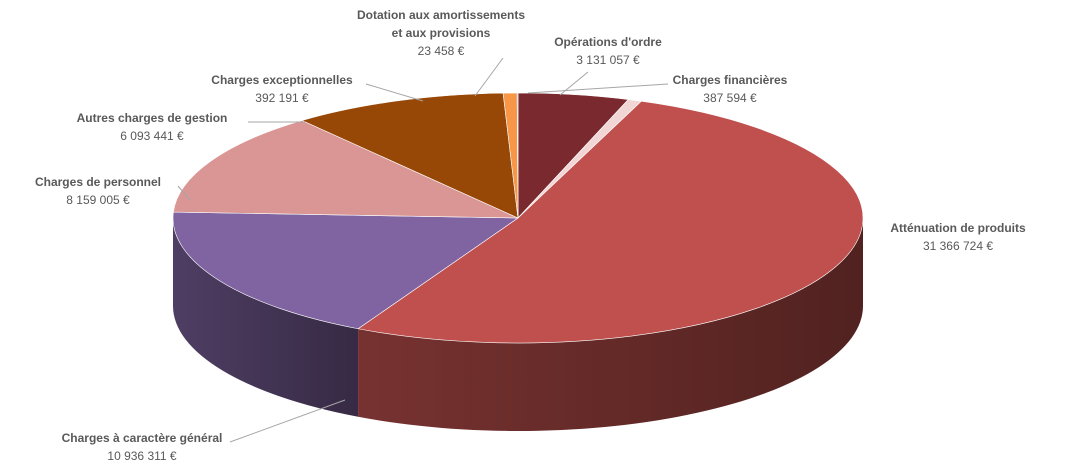  What do you see at coordinates (730, 98) in the screenshot?
I see `data-label-value-charges-financieres: 387 594 €` at bounding box center [730, 98].